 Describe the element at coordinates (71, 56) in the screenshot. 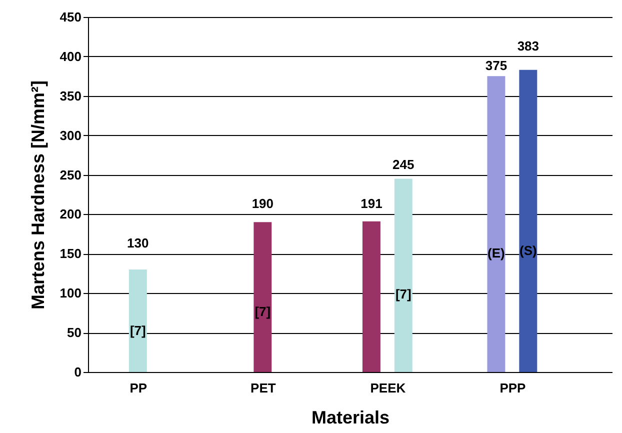

I see `y-tick-label: 400` at that location.